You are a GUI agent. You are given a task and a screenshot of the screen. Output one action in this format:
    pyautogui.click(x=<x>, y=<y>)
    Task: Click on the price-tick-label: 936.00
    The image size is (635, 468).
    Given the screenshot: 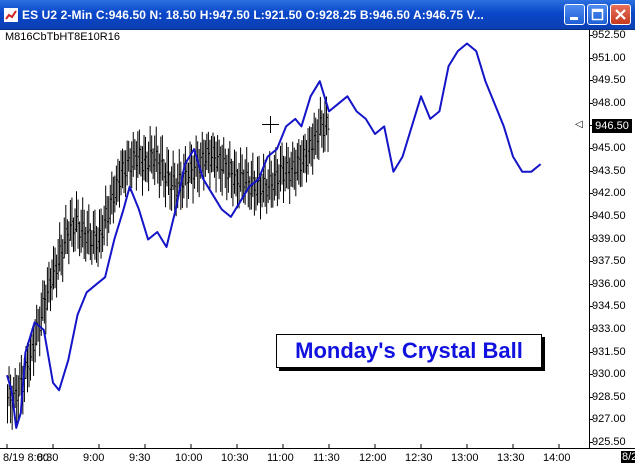 What is the action you would take?
    pyautogui.click(x=607, y=283)
    